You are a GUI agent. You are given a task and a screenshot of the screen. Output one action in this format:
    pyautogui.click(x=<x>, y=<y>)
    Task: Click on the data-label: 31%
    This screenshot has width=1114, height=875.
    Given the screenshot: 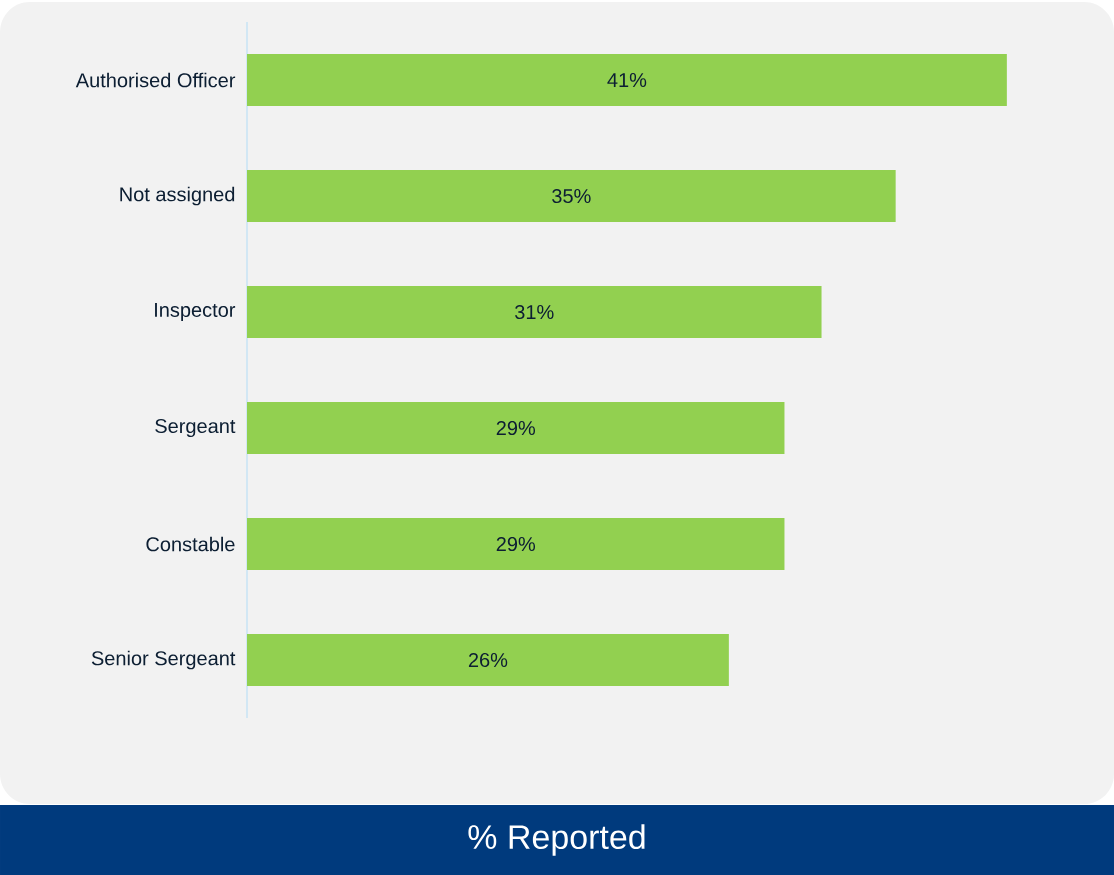 What is the action you would take?
    pyautogui.click(x=534, y=312)
    